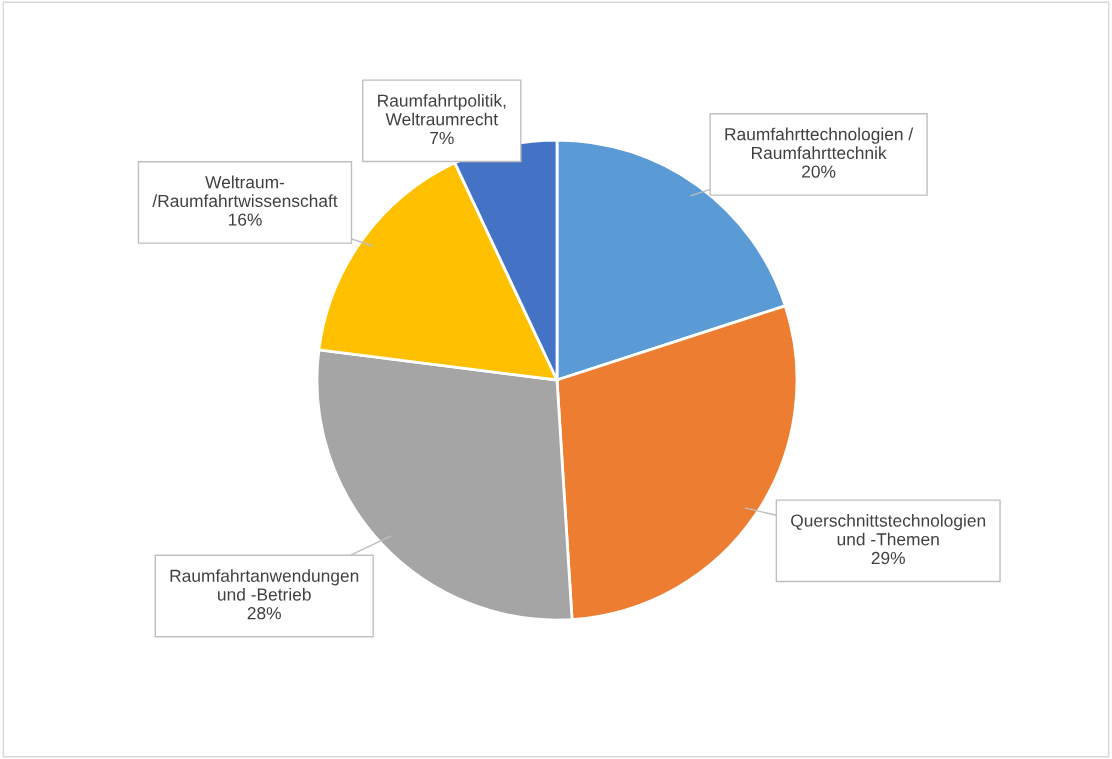 This screenshot has height=759, width=1112. Describe the element at coordinates (888, 530) in the screenshot. I see `slice-label: Querschnittstechnologien und -Themen` at that location.